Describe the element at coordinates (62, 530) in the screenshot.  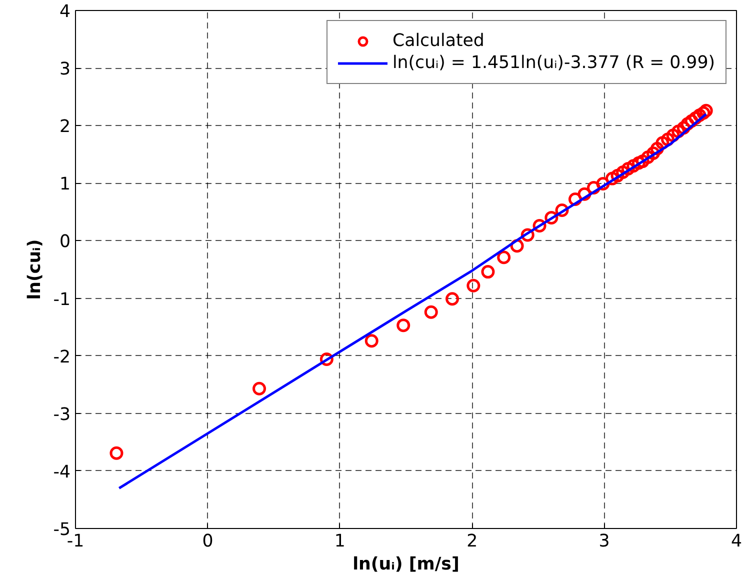
I see `y-tick-label: -5` at that location.